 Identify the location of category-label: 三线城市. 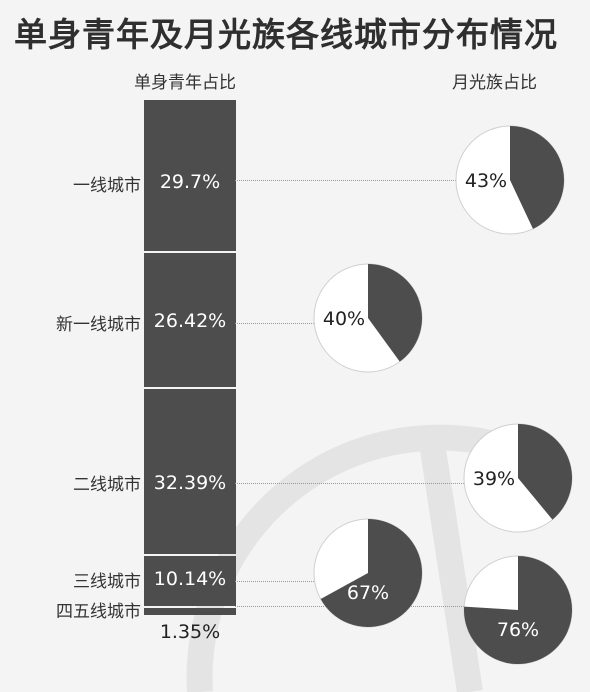
(107, 582).